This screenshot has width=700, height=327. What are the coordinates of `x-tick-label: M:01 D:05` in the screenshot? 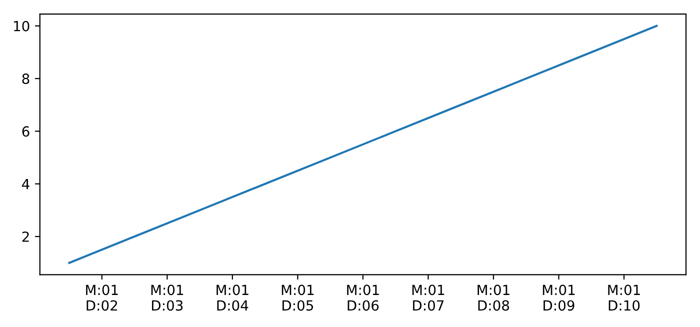 It's located at (298, 297).